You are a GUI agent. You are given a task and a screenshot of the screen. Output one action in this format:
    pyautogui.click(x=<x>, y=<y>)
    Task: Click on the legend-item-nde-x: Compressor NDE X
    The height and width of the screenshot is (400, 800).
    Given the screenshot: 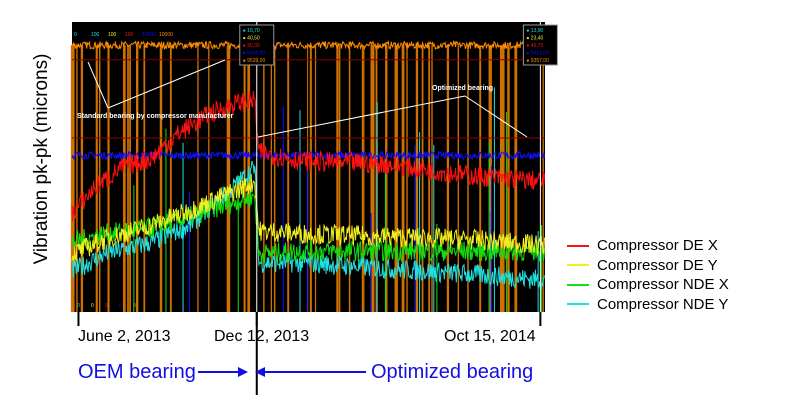 What is the action you would take?
    pyautogui.click(x=648, y=285)
    